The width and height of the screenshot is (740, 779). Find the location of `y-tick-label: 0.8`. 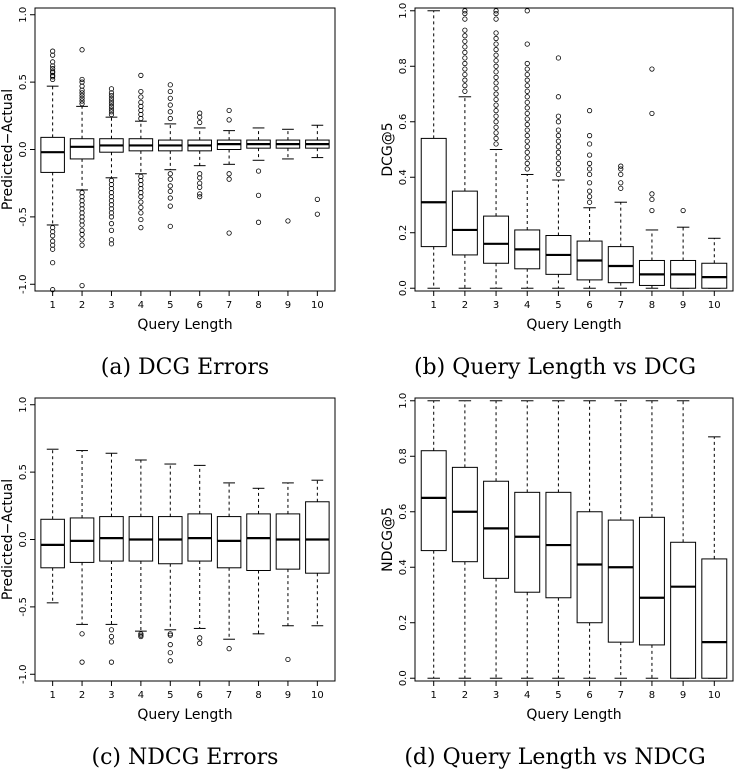

y-tick-label: 0.8 is located at coordinates (403, 456).